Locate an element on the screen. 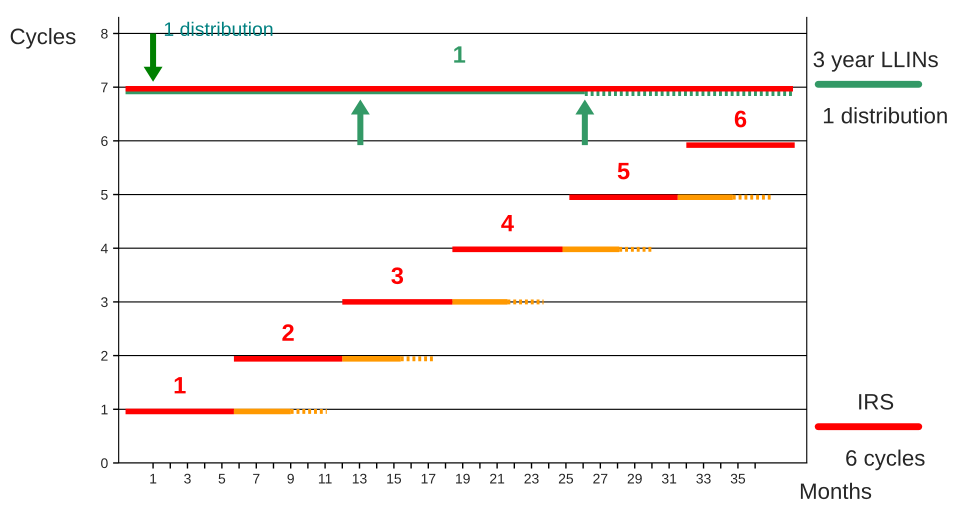  x-tick-label: 9 is located at coordinates (290, 479).